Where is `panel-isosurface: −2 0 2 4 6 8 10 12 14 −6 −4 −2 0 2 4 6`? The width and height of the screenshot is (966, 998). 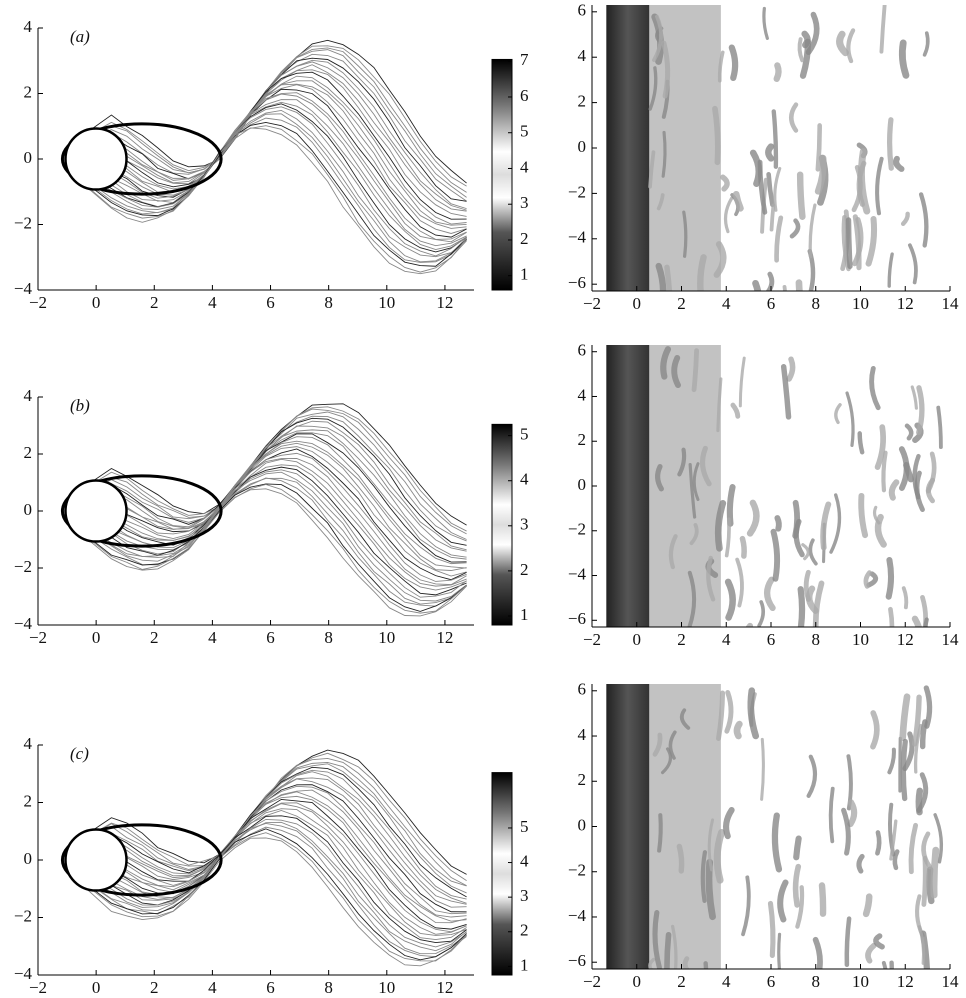 panel-isosurface: −2 0 2 4 6 8 10 12 14 −6 −4 −2 0 2 4 6 is located at coordinates (764, 157).